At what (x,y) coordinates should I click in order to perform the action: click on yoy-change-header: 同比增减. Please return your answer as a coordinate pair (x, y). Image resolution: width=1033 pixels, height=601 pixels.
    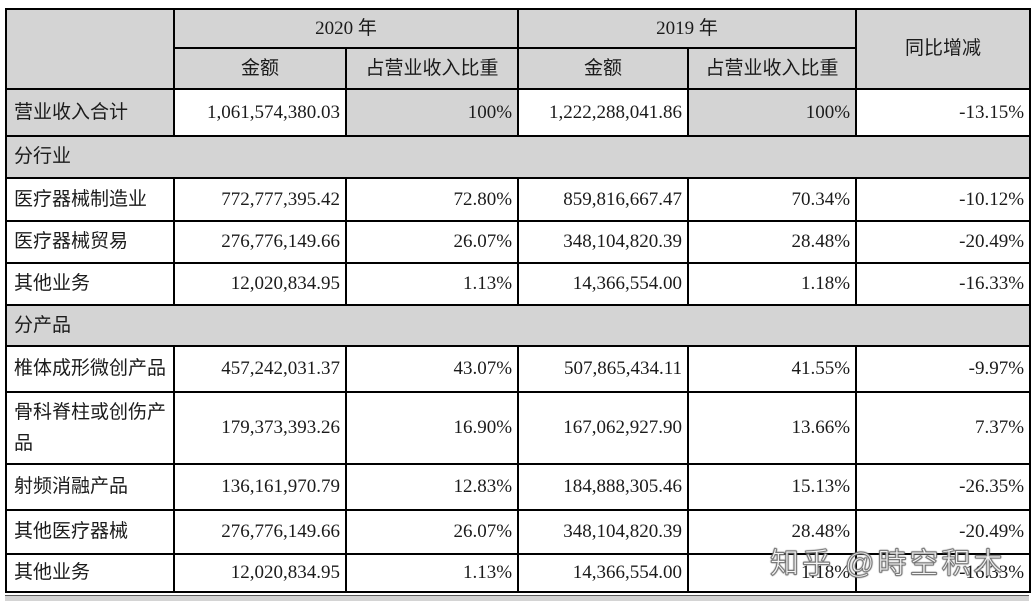
    Looking at the image, I should click on (943, 49).